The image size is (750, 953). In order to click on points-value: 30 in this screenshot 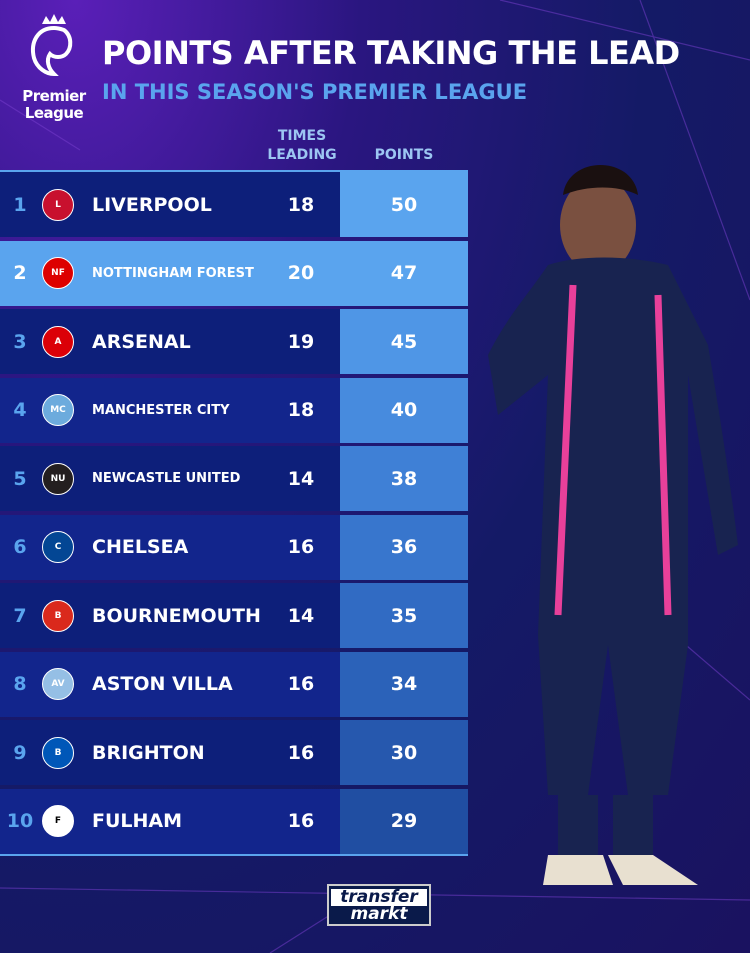, I will do `click(404, 752)`.